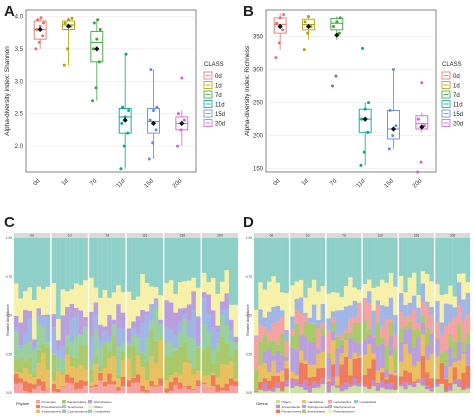 Image resolution: width=474 pixels, height=419 pixels. Describe the element at coordinates (108, 183) in the screenshot. I see `x-ticks-a: 0d 1d 7d 11d 15d 20d` at that location.